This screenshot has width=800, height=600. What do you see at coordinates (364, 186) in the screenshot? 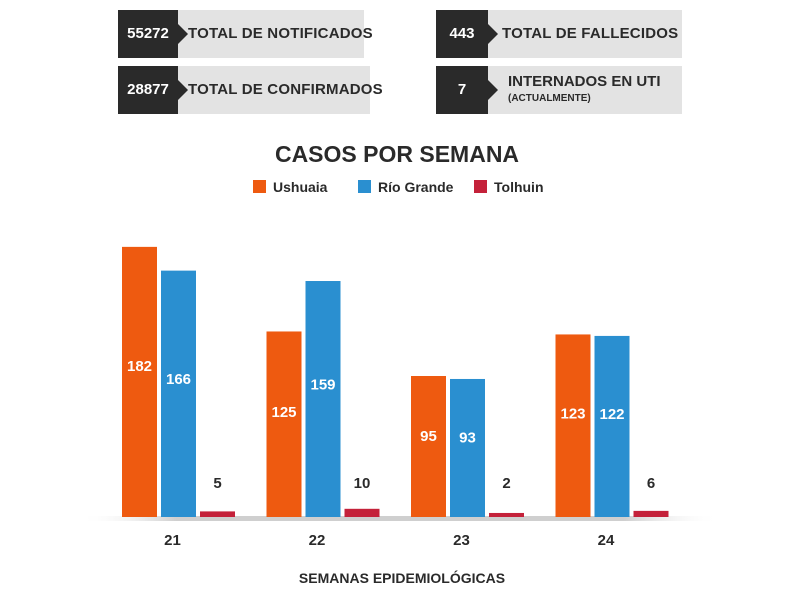
I see `legend-swatch-rio-grande` at bounding box center [364, 186].